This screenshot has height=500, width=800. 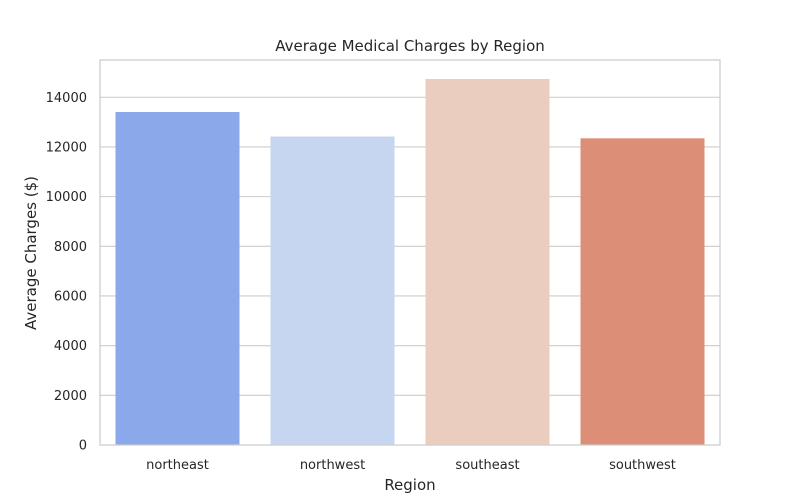 I want to click on y-tick-label: 0, so click(x=83, y=446).